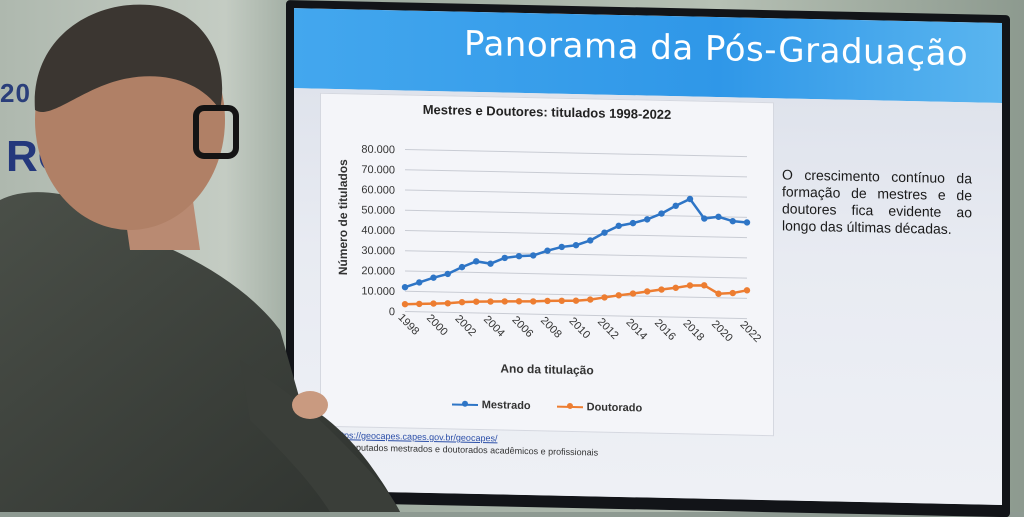 This screenshot has height=517, width=1024. Describe the element at coordinates (494, 326) in the screenshot. I see `x-tick-label: 2004` at that location.